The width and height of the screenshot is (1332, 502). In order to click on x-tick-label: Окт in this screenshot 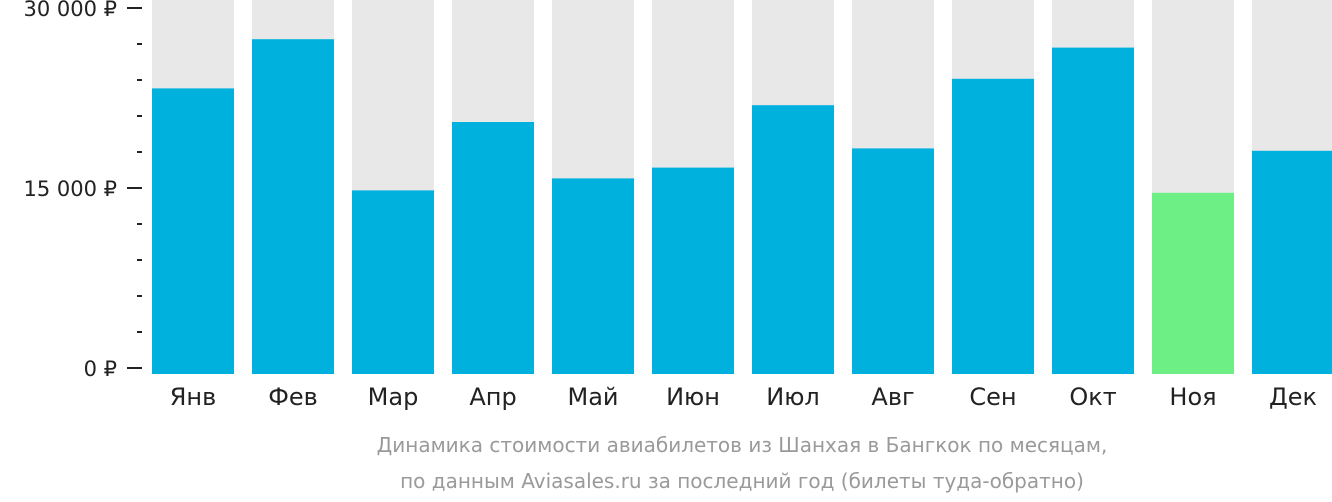, I will do `click(1092, 397)`.